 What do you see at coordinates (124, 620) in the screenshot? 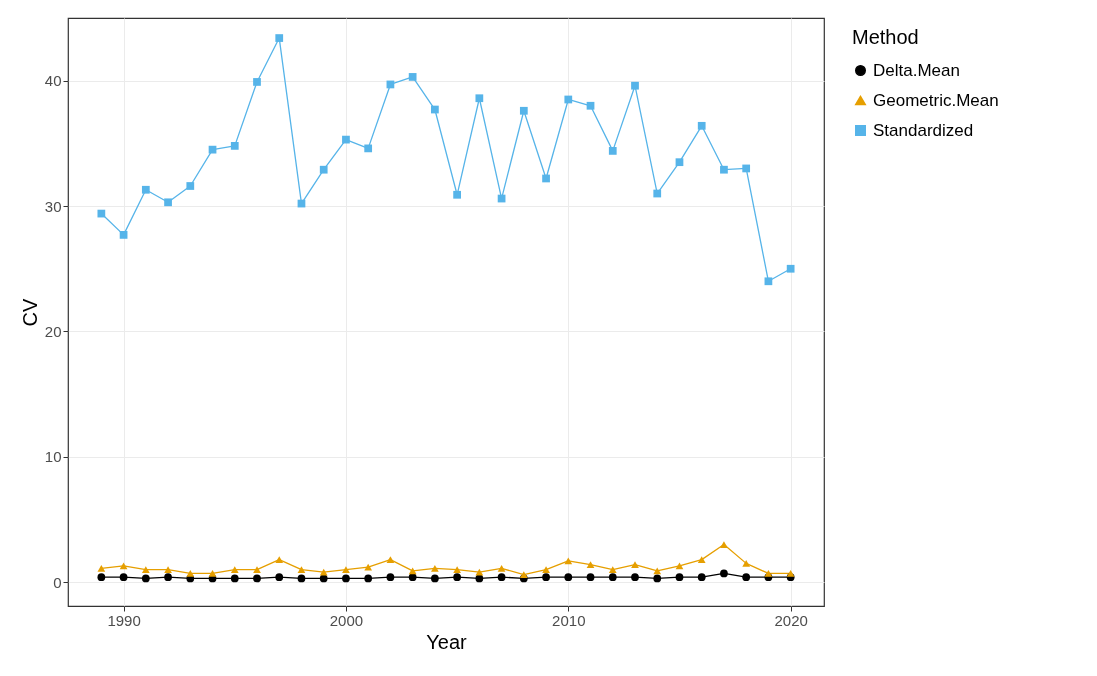
I see `x-tick-label: 1990` at bounding box center [124, 620].